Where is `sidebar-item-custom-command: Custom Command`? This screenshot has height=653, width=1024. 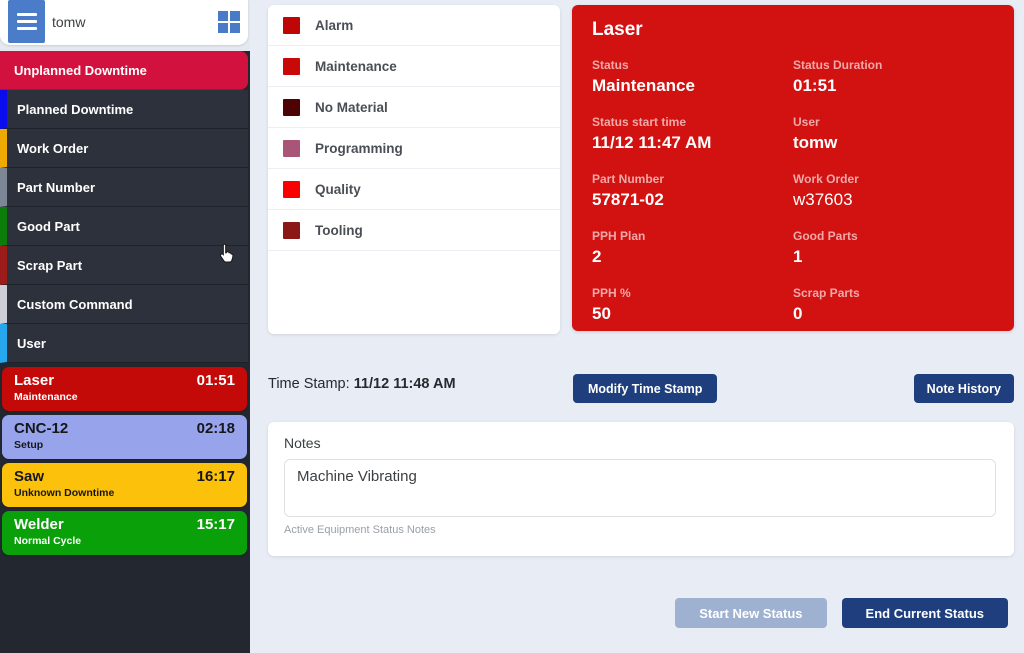 sidebar-item-custom-command: Custom Command is located at coordinates (124, 304).